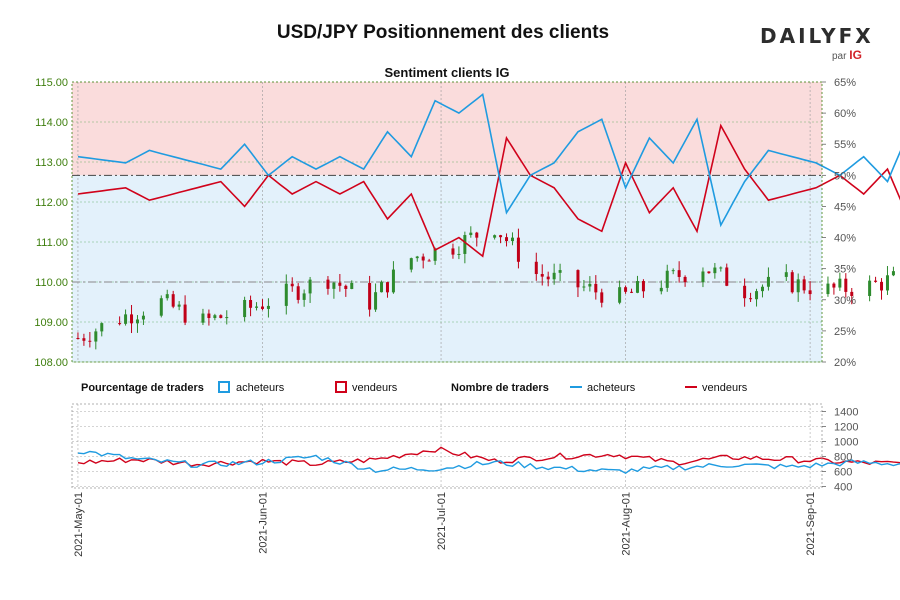 The width and height of the screenshot is (900, 600). I want to click on pct-tick-label: 45%, so click(845, 207).